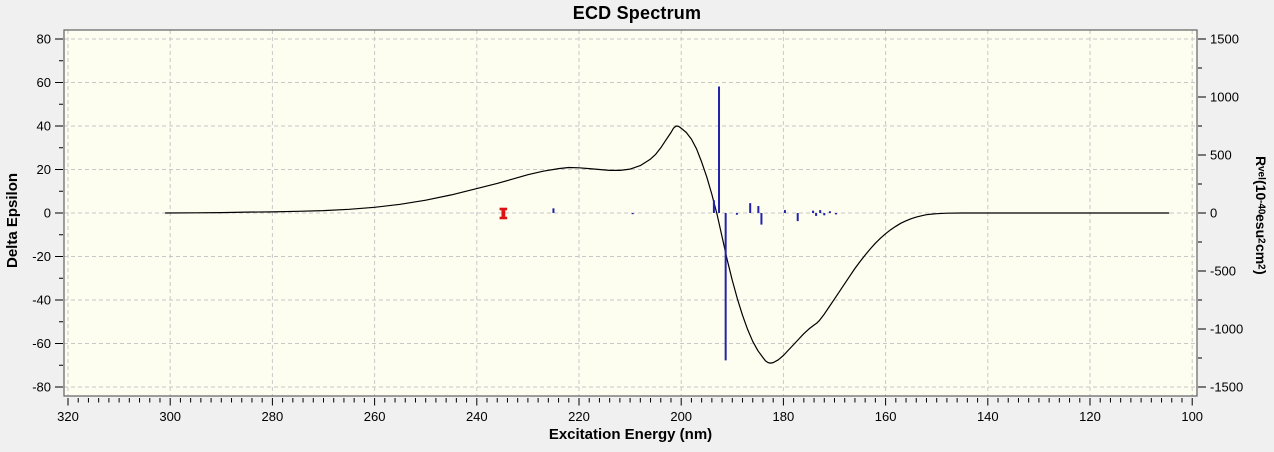 The image size is (1274, 452). What do you see at coordinates (988, 416) in the screenshot?
I see `x-tick-label: 140` at bounding box center [988, 416].